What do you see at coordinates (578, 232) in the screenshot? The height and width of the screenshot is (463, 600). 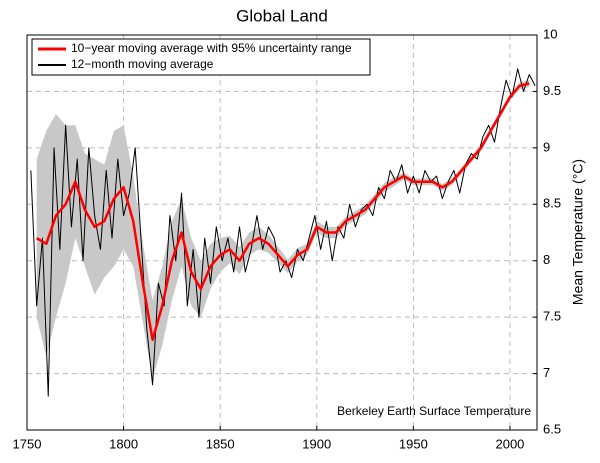 I see `y-axis-label: Mean Temperature (°C)` at bounding box center [578, 232].